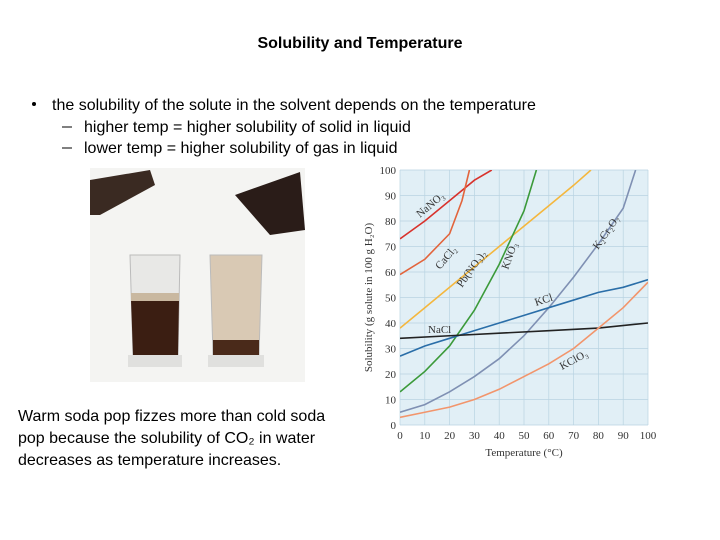 Image resolution: width=720 pixels, height=540 pixels. What do you see at coordinates (574, 436) in the screenshot?
I see `x-tick-label: 70` at bounding box center [574, 436].